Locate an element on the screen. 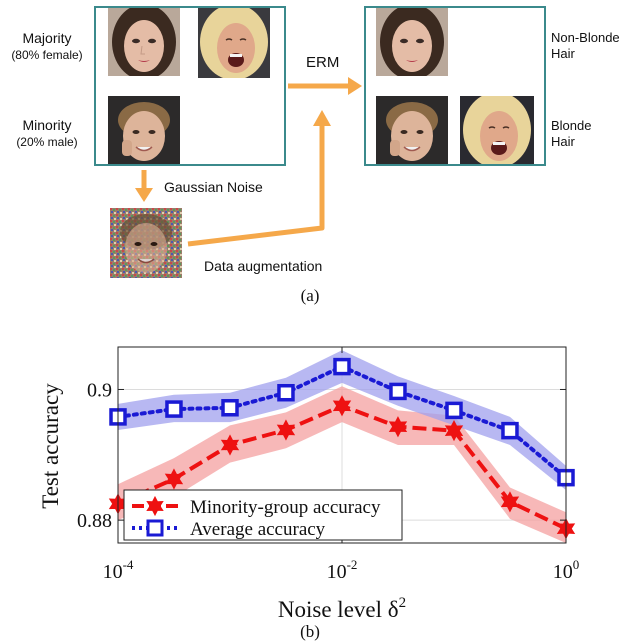 This screenshot has width=625, height=643. minority-name: Minority is located at coordinates (47, 125).